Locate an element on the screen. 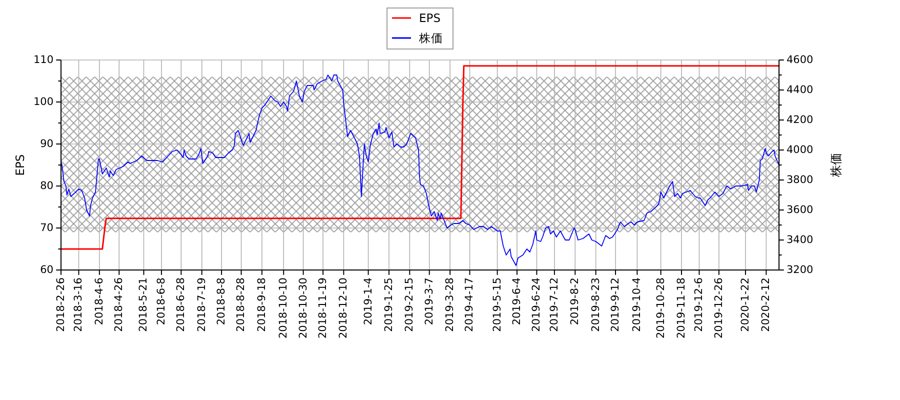 The image size is (900, 400). y-tick-label: 90 is located at coordinates (47, 144).